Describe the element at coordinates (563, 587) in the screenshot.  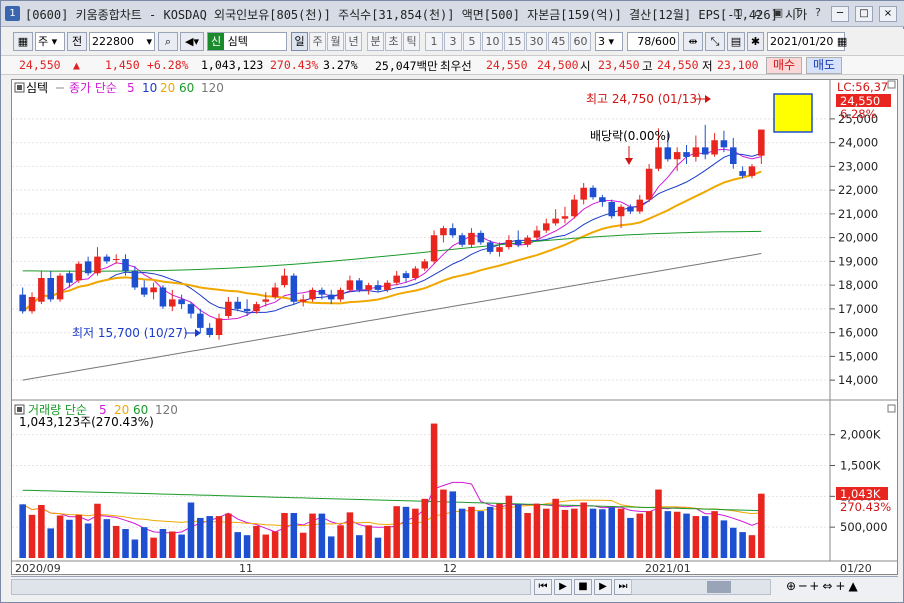
I see `play-button: ▶` at that location.